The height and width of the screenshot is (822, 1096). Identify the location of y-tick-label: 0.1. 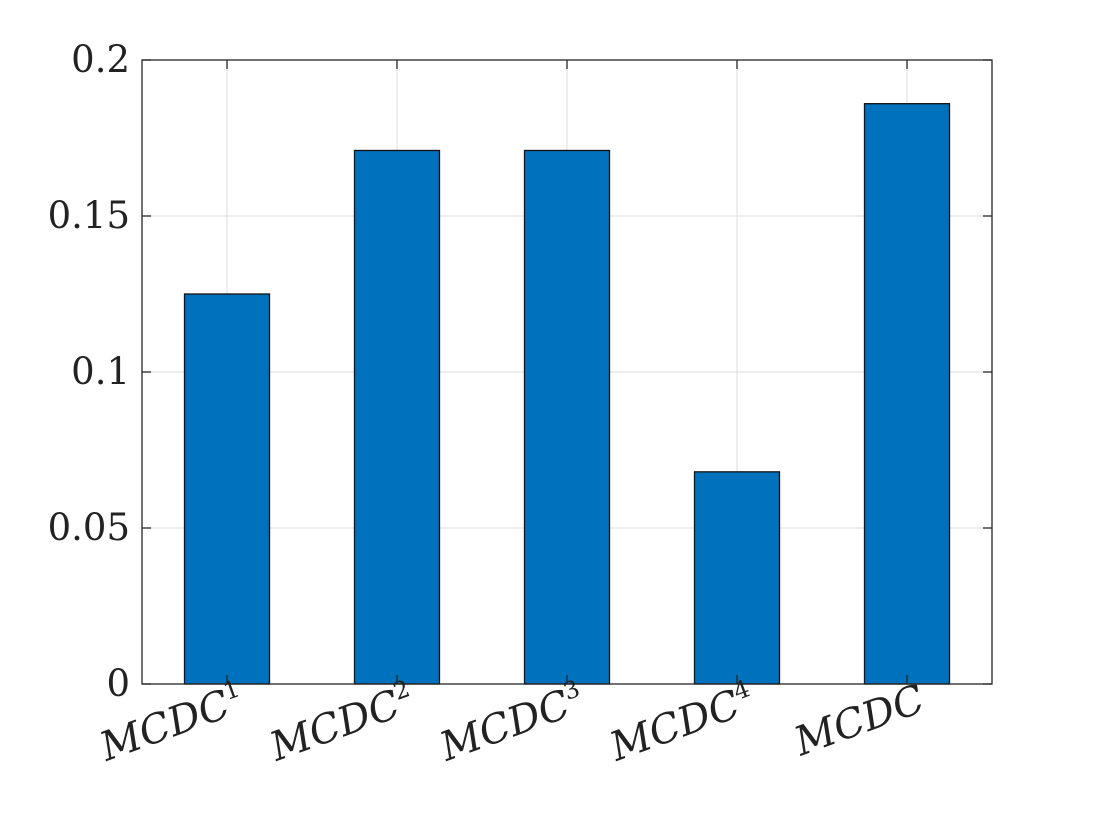
(100, 371).